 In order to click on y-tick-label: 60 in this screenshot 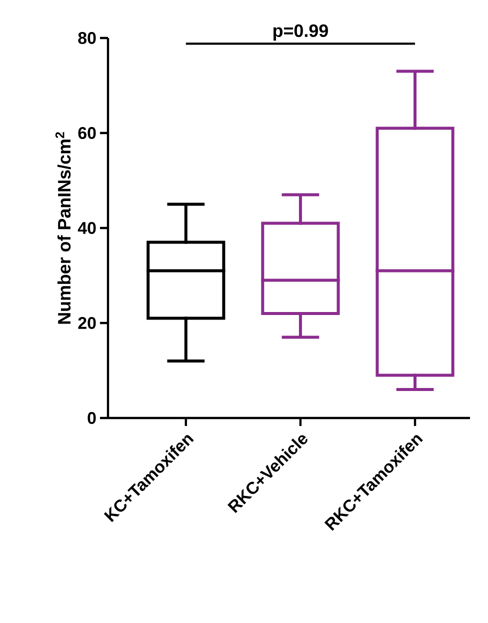, I will do `click(87, 133)`.